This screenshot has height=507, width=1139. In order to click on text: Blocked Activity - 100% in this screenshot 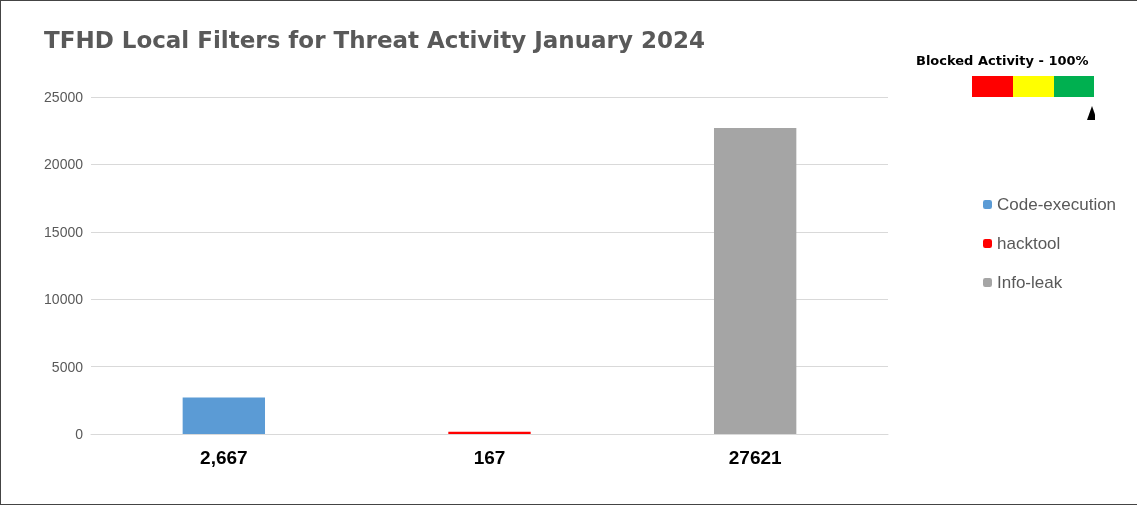, I will do `click(1002, 60)`.